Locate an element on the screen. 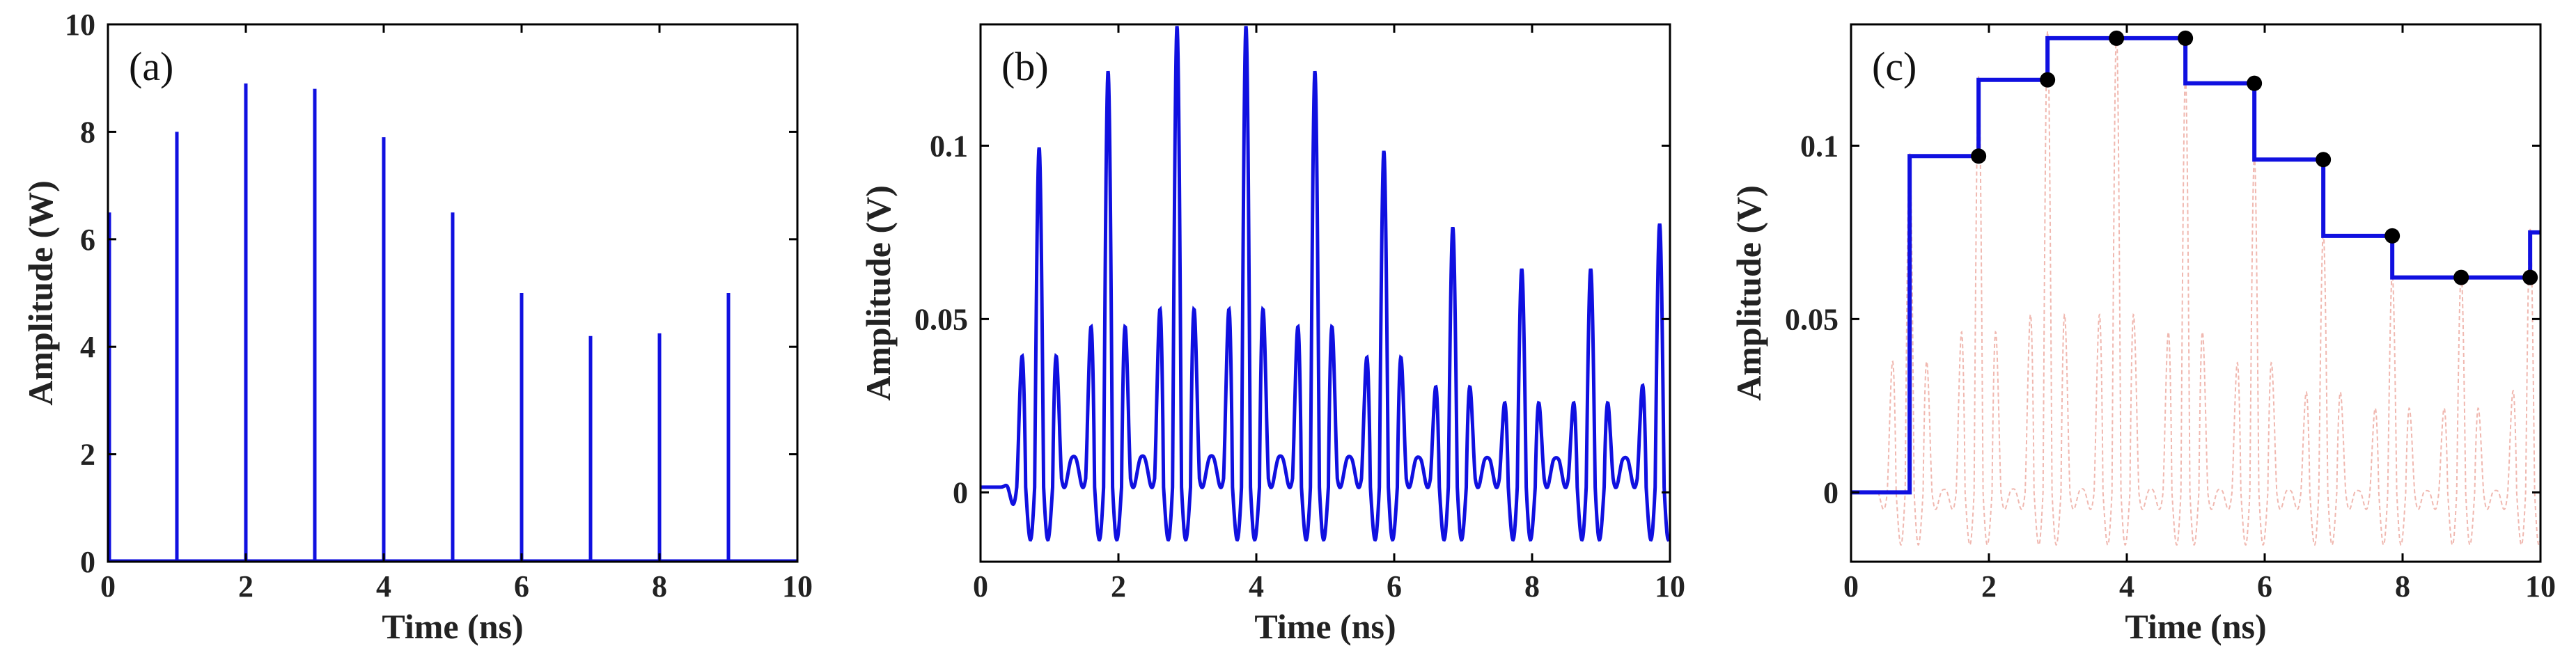 The width and height of the screenshot is (2576, 671). y-tick-label: 6 is located at coordinates (87, 240).